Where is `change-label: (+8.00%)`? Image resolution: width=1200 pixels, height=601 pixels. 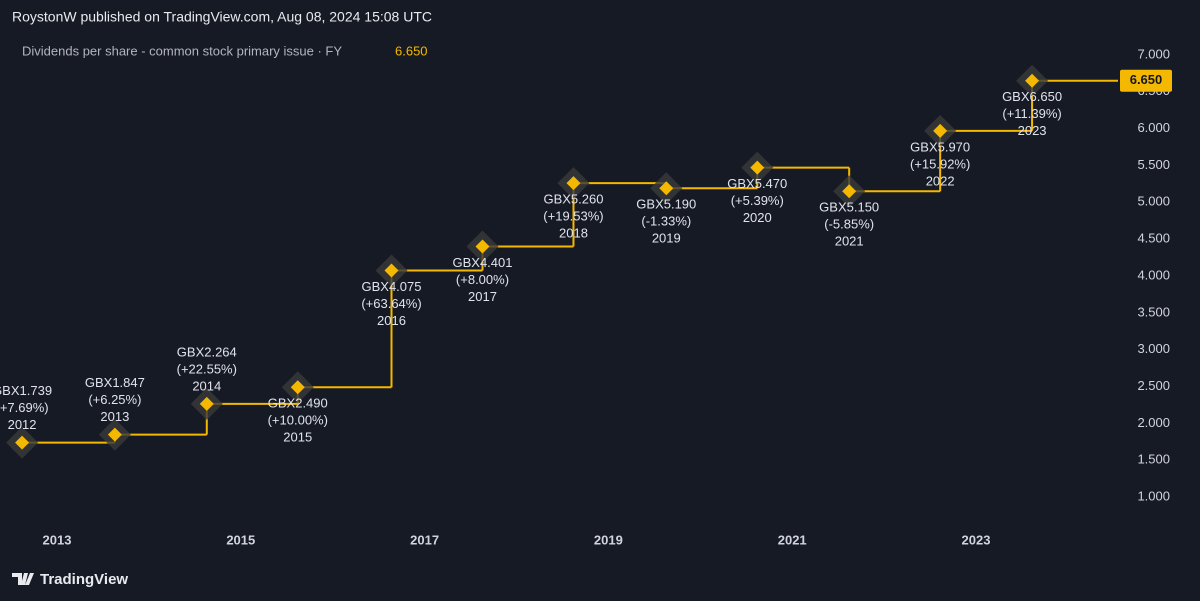 change-label: (+8.00%) is located at coordinates (482, 279).